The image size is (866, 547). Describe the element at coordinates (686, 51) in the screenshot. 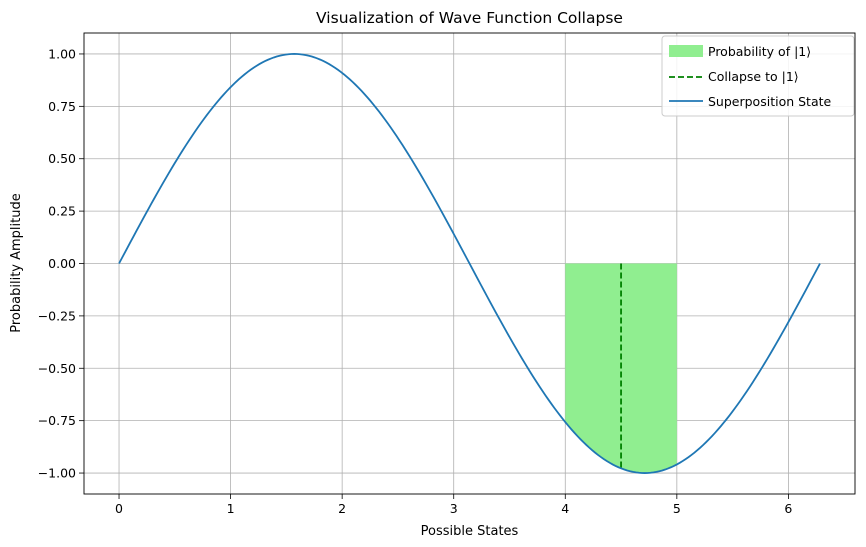

I see `legend-swatch-probability` at that location.